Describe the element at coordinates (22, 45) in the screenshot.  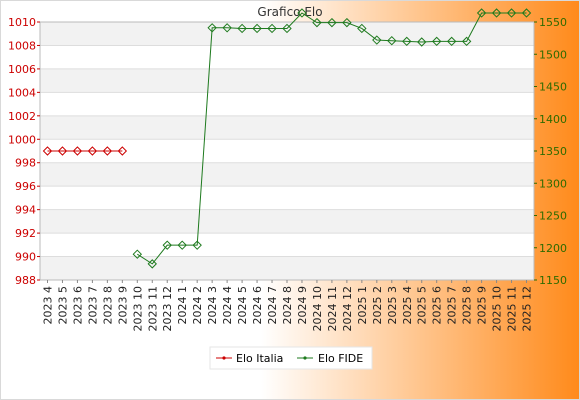
I see `left-tick-label: 1008` at that location.